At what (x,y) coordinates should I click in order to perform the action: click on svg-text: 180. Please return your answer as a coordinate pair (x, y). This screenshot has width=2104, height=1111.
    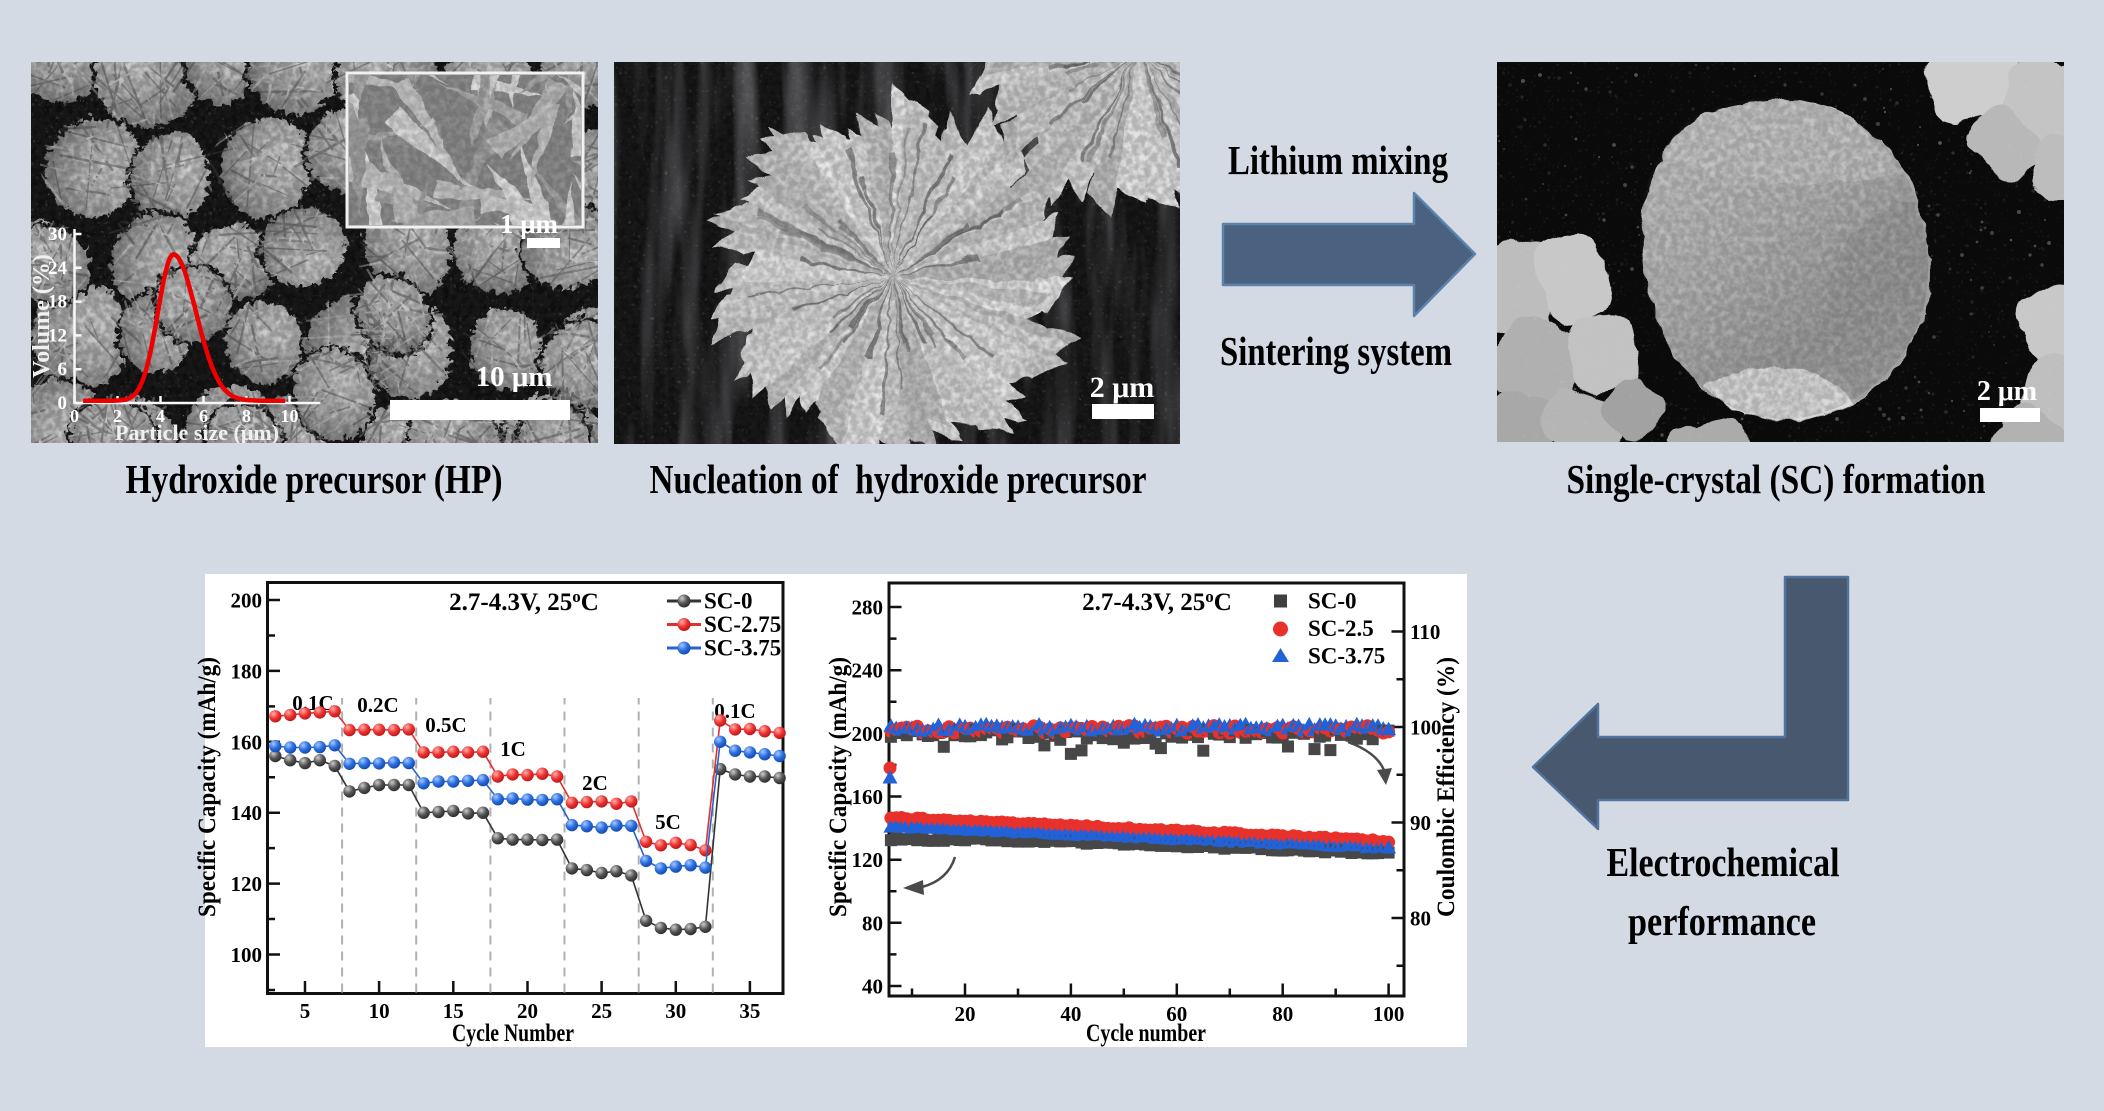
    Looking at the image, I should click on (247, 671).